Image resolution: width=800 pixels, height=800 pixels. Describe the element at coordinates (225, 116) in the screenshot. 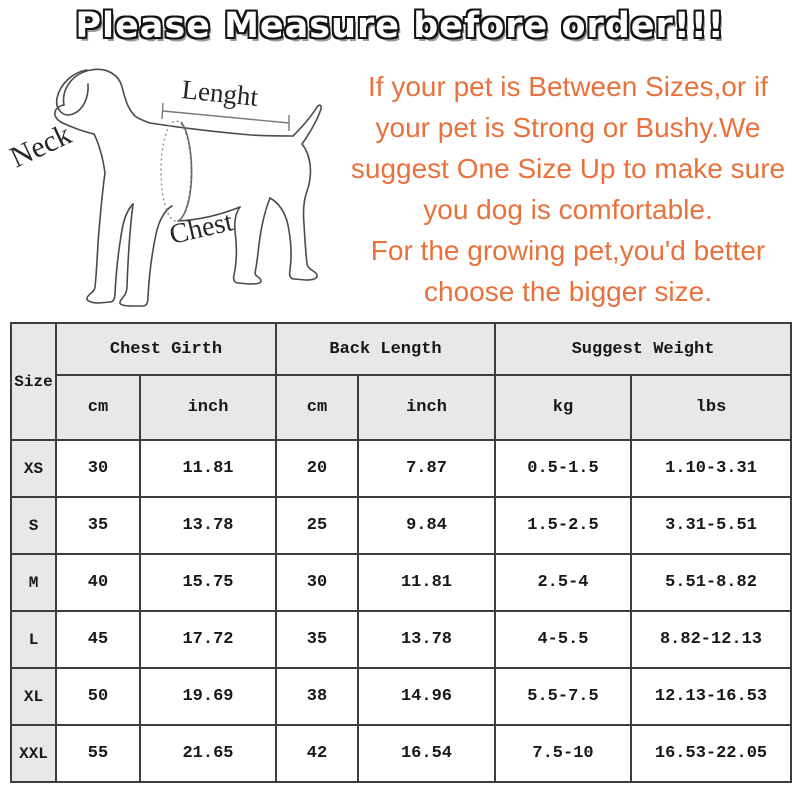

I see `length-measure-line` at that location.